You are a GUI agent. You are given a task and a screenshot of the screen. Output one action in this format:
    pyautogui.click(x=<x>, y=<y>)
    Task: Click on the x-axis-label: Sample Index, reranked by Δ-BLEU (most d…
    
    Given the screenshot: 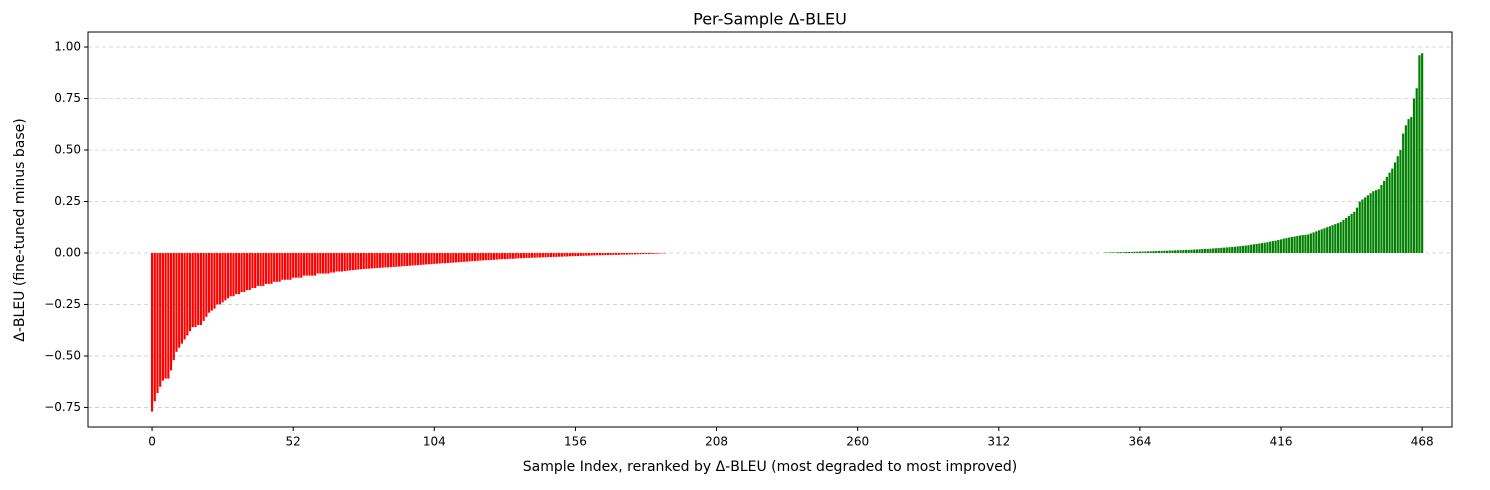 What is the action you would take?
    pyautogui.click(x=770, y=467)
    